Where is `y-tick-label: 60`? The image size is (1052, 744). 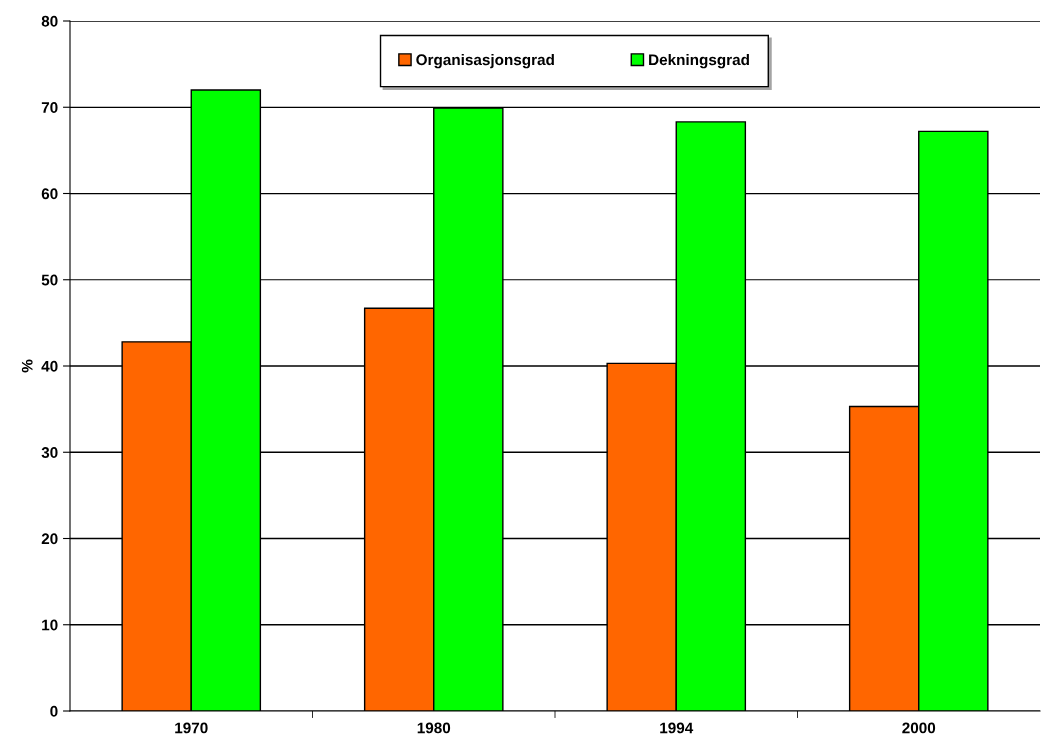
y-tick-label: 60 is located at coordinates (49, 194).